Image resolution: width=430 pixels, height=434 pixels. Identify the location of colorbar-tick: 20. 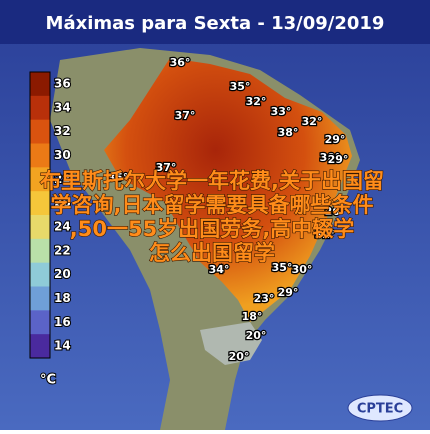
(62, 274).